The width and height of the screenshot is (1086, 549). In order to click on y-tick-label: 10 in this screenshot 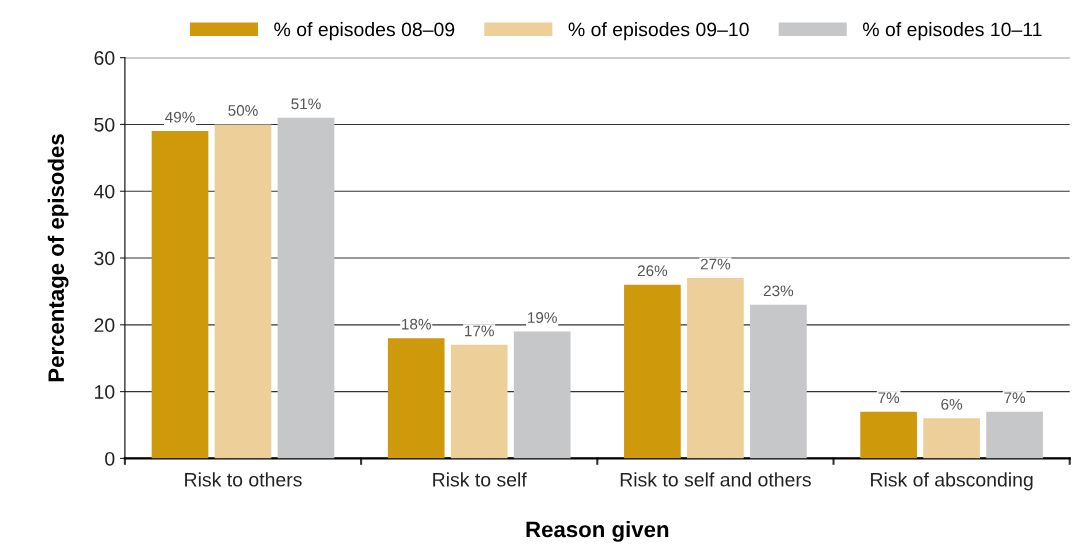, I will do `click(105, 392)`.